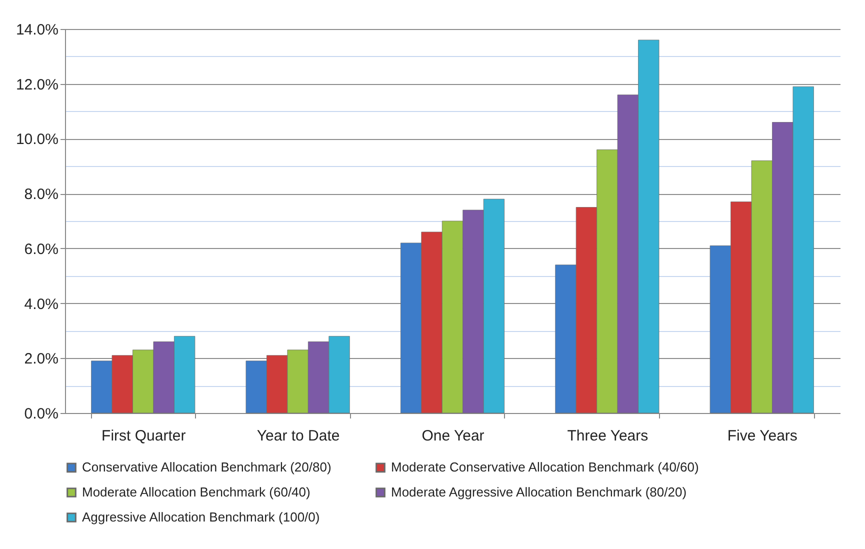 Image resolution: width=865 pixels, height=549 pixels. Describe the element at coordinates (298, 436) in the screenshot. I see `x-tick-label: Year to Date` at that location.